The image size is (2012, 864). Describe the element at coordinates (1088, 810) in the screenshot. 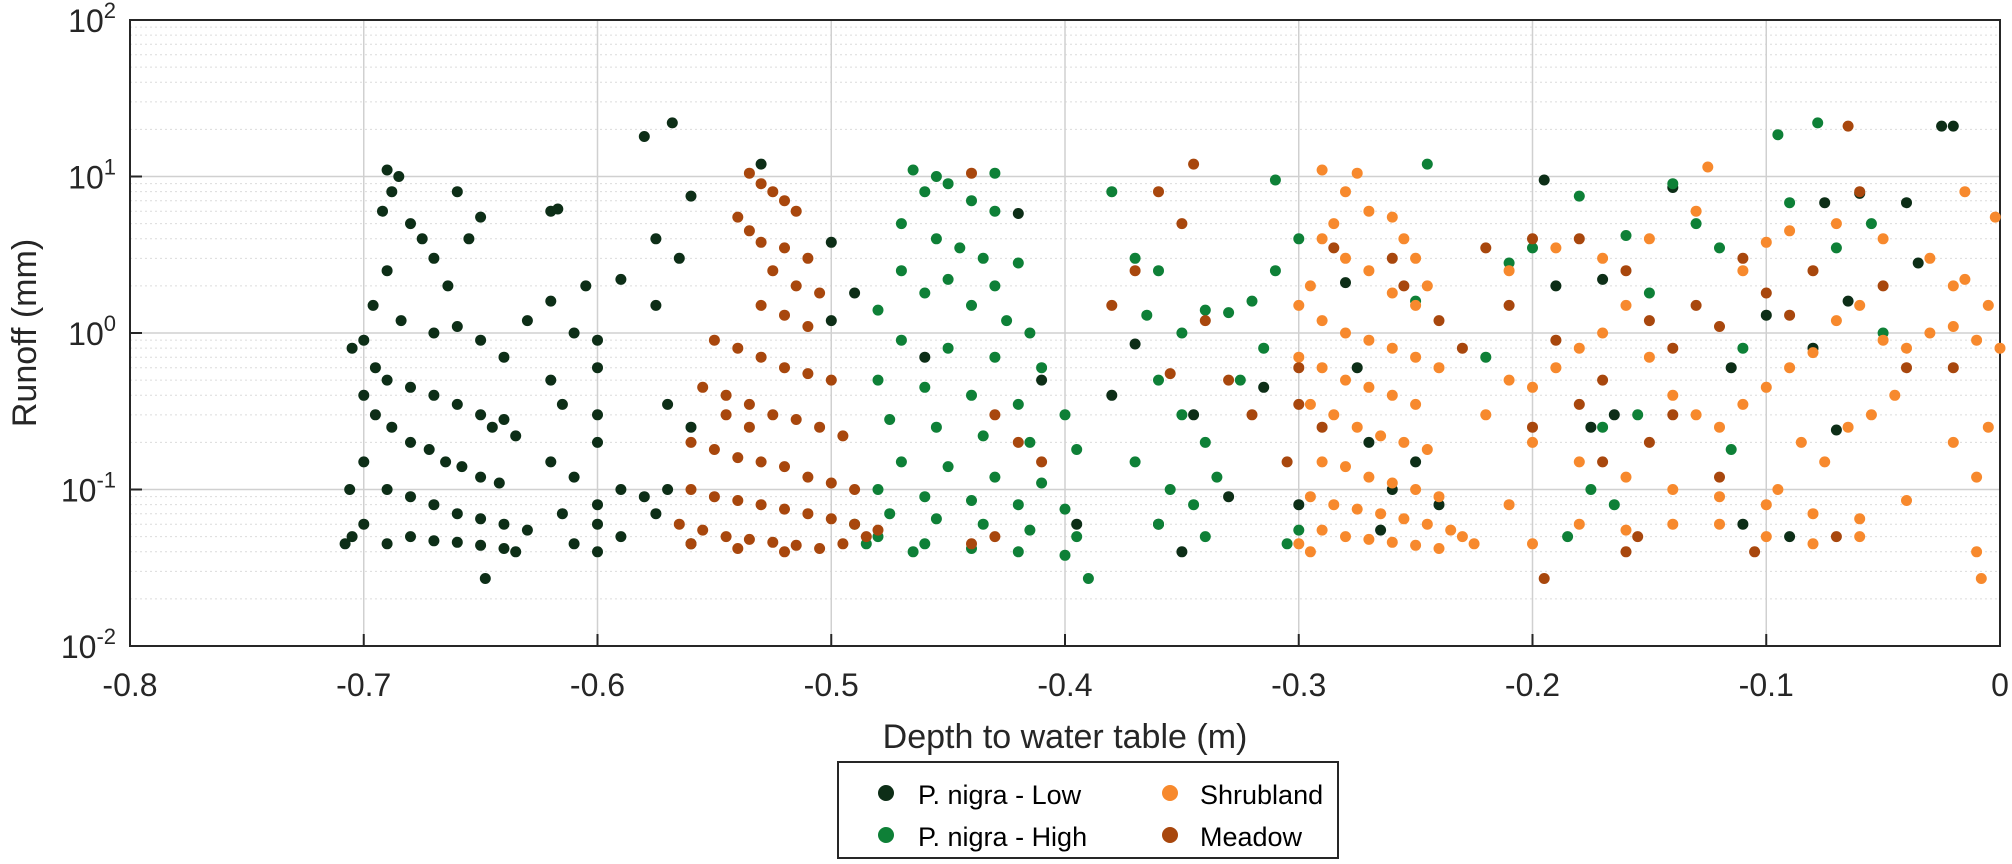

I see `legend-box` at that location.